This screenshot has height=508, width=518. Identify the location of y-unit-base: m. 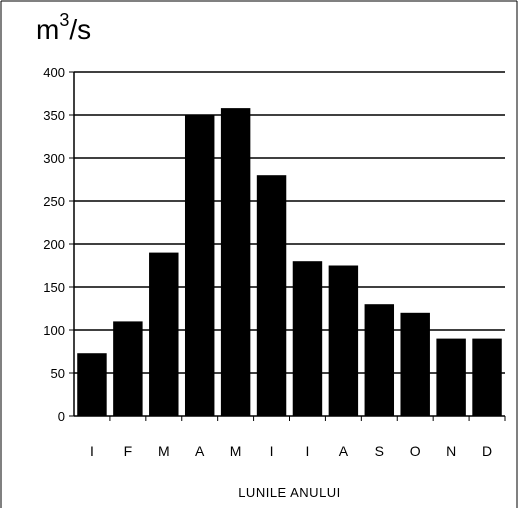
(48, 29).